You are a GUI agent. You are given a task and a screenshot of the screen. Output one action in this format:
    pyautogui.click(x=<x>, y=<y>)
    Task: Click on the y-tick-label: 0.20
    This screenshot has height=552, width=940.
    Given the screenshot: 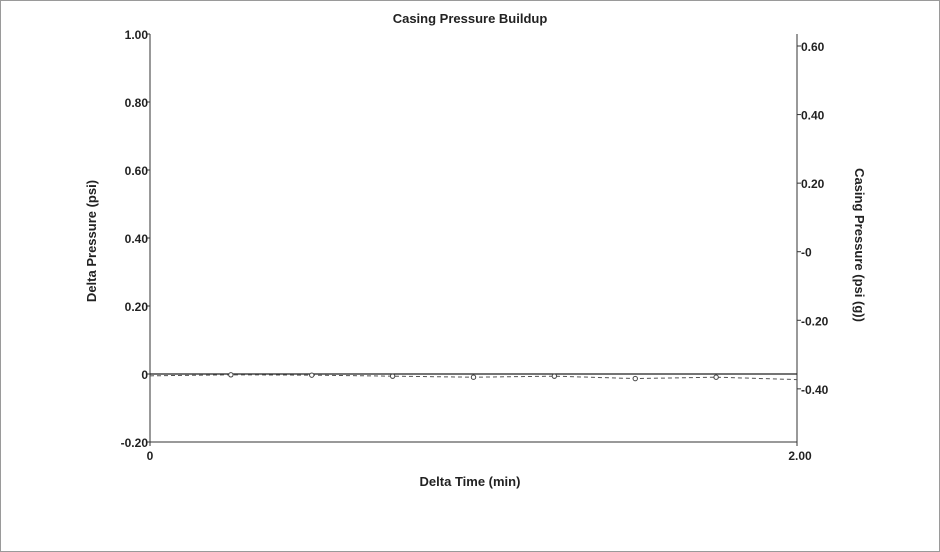 What is the action you would take?
    pyautogui.click(x=137, y=307)
    